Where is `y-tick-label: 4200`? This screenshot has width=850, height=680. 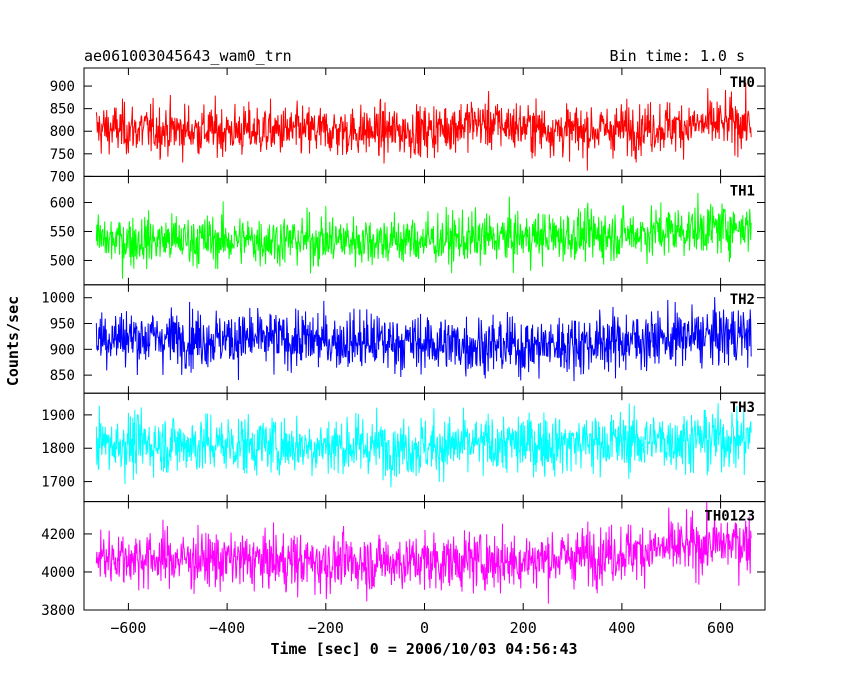
y-tick-label: 4200 is located at coordinates (58, 535).